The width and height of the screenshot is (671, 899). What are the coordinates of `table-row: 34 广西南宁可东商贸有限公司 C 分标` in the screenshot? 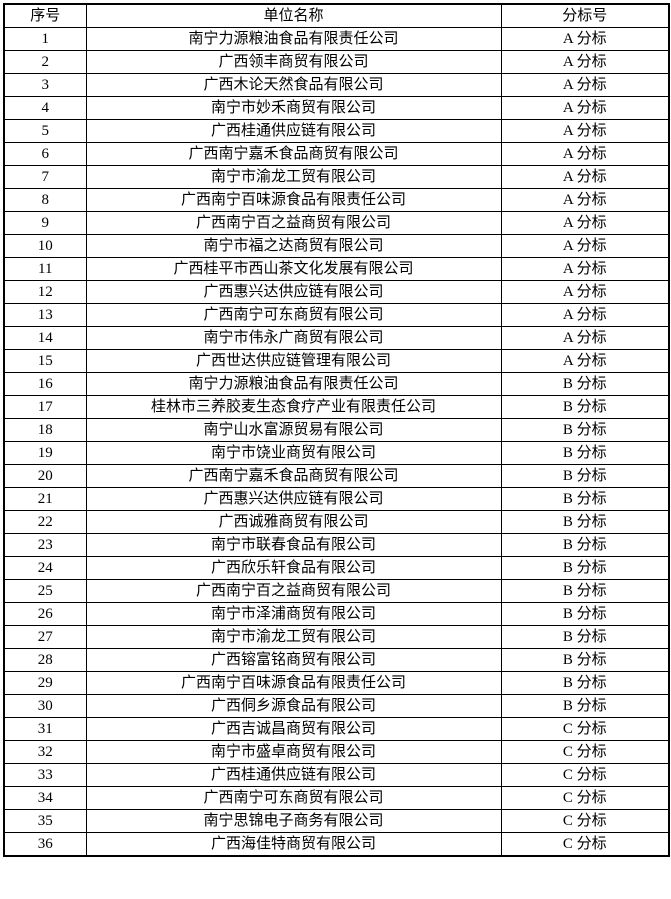 It's located at (336, 798).